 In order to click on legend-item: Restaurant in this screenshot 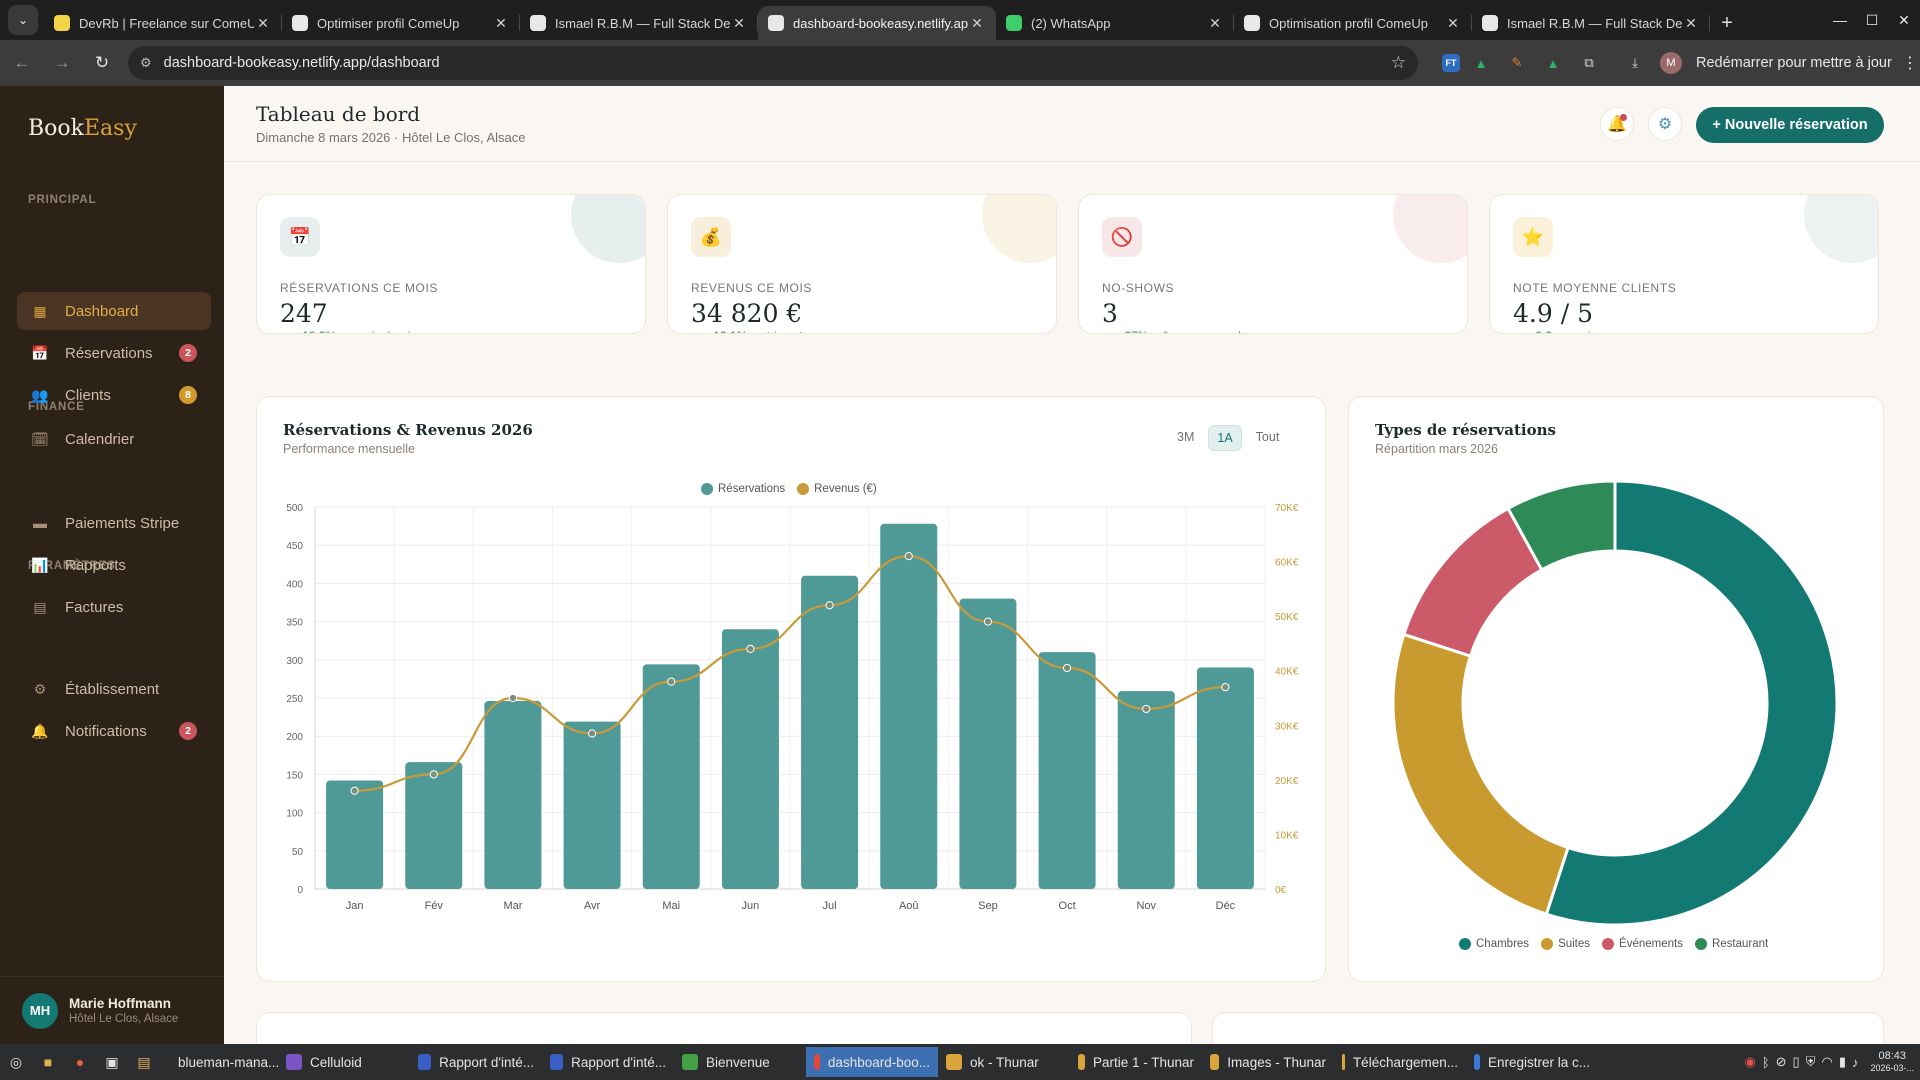, I will do `click(1731, 944)`.